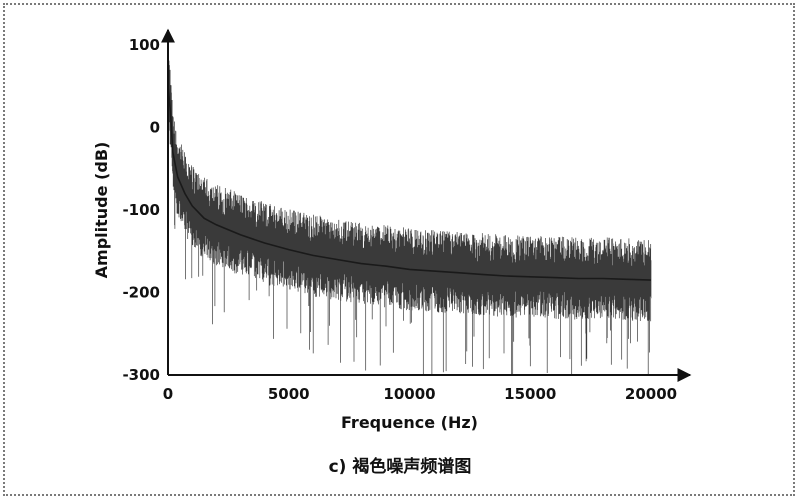 This screenshot has height=501, width=800. What do you see at coordinates (141, 375) in the screenshot?
I see `y-tick-label: -300` at bounding box center [141, 375].